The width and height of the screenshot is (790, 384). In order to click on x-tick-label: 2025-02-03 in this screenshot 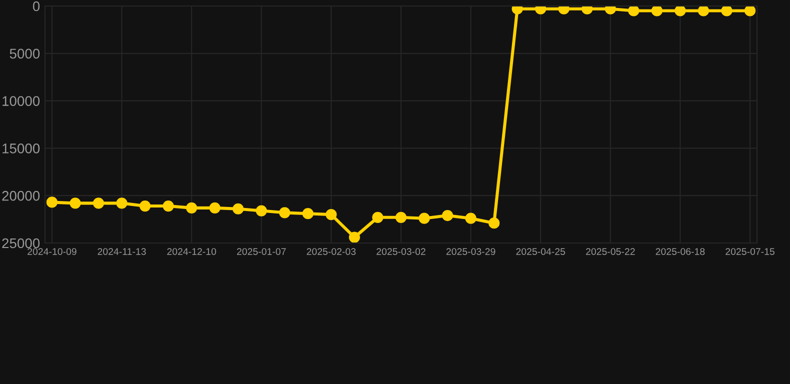, I will do `click(331, 251)`.